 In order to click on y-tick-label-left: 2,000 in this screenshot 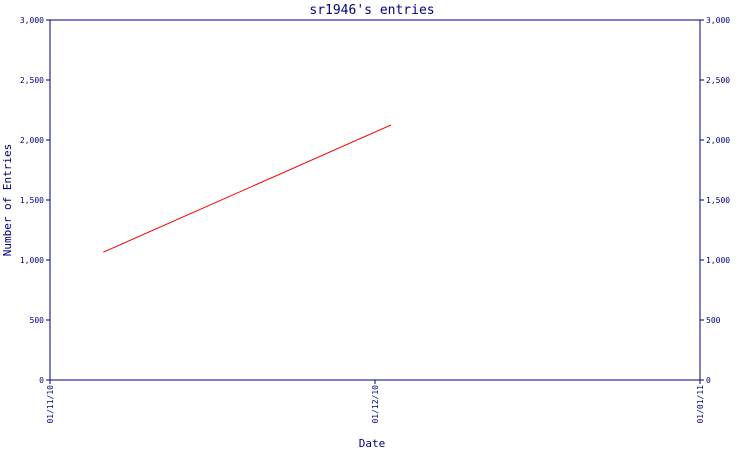, I will do `click(32, 140)`.